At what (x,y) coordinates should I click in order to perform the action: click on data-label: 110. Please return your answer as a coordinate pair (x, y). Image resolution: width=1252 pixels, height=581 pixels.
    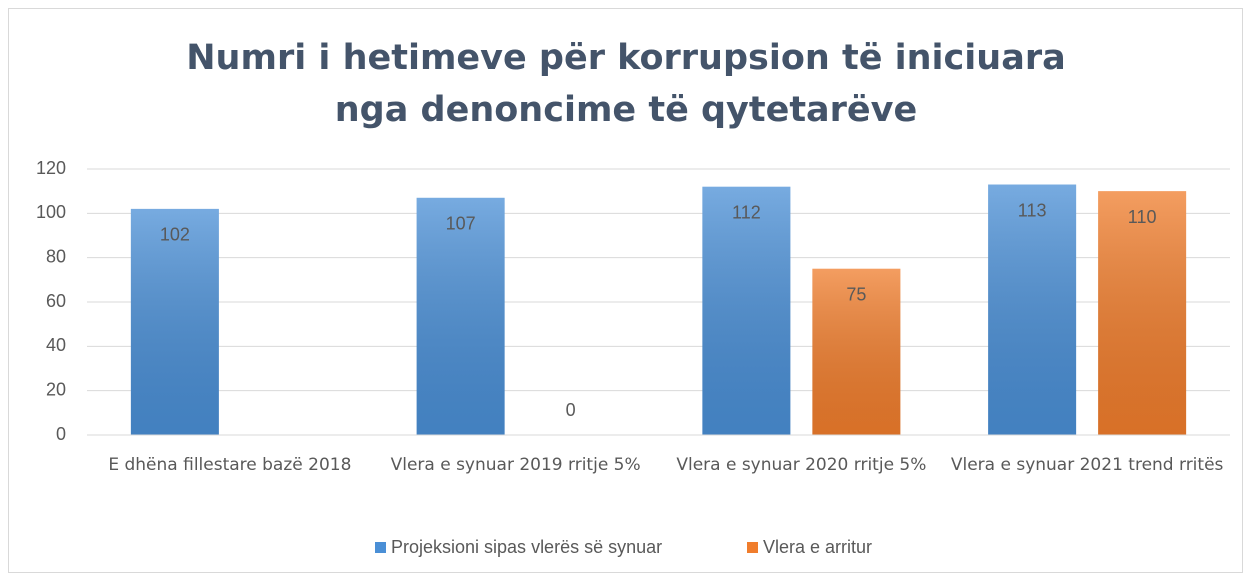
    Looking at the image, I should click on (1142, 217).